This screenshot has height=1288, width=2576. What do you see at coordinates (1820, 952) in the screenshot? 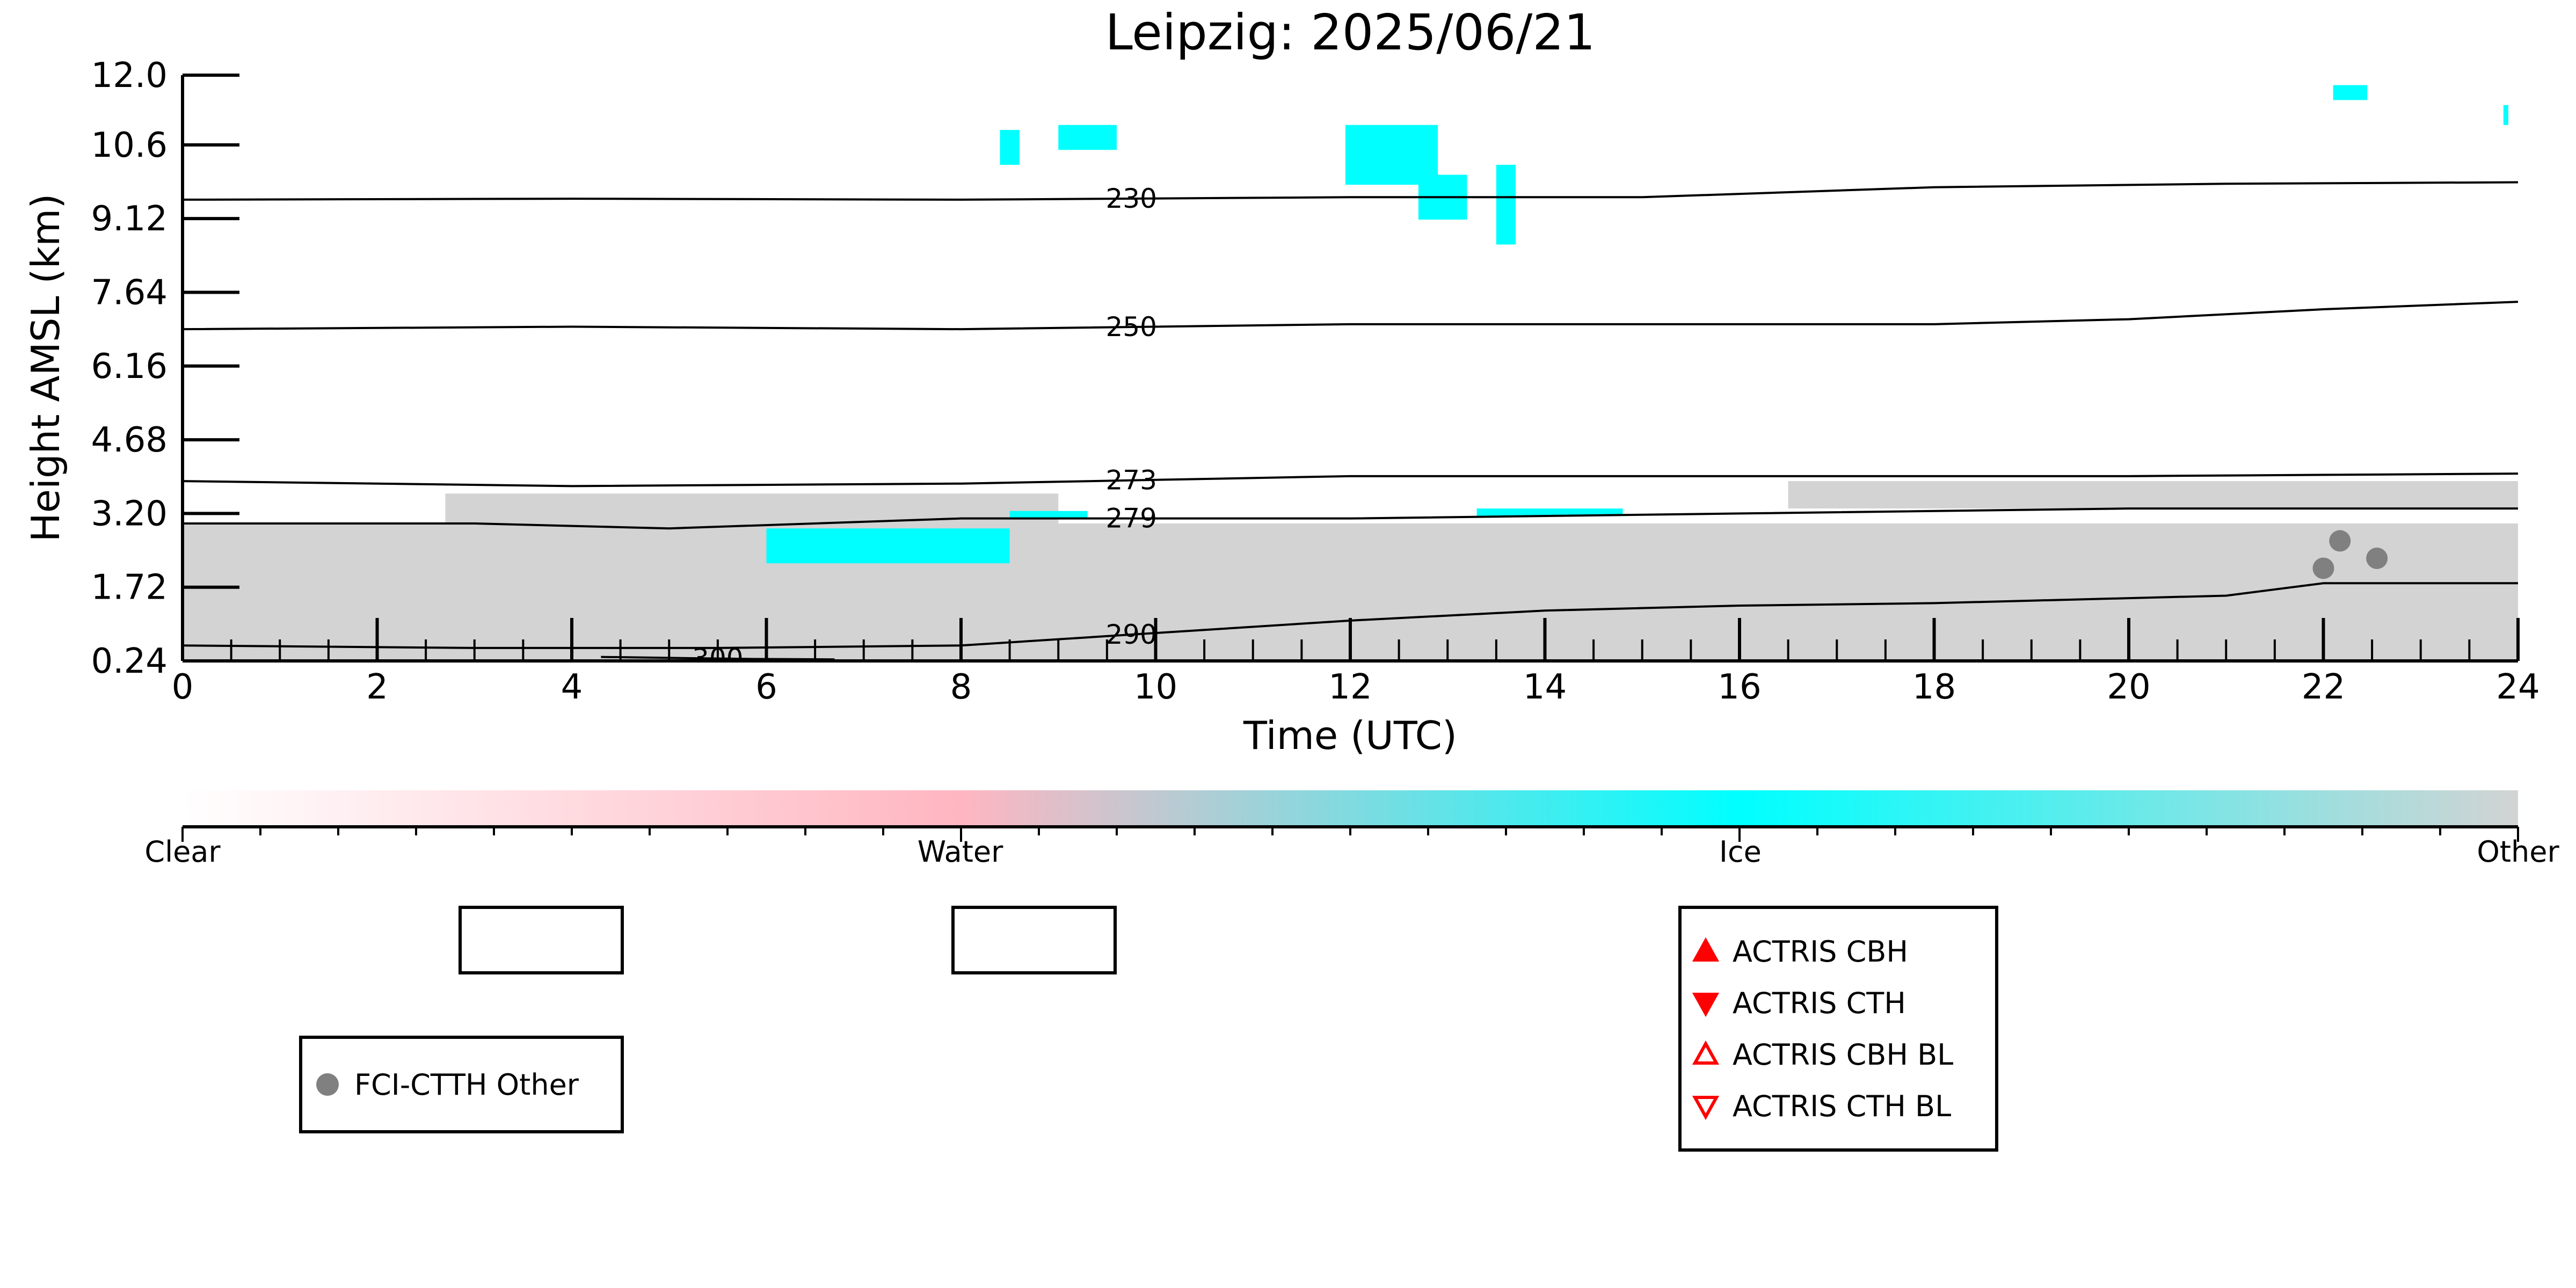
I see `actris-legend-label: ACTRIS CBH` at bounding box center [1820, 952].